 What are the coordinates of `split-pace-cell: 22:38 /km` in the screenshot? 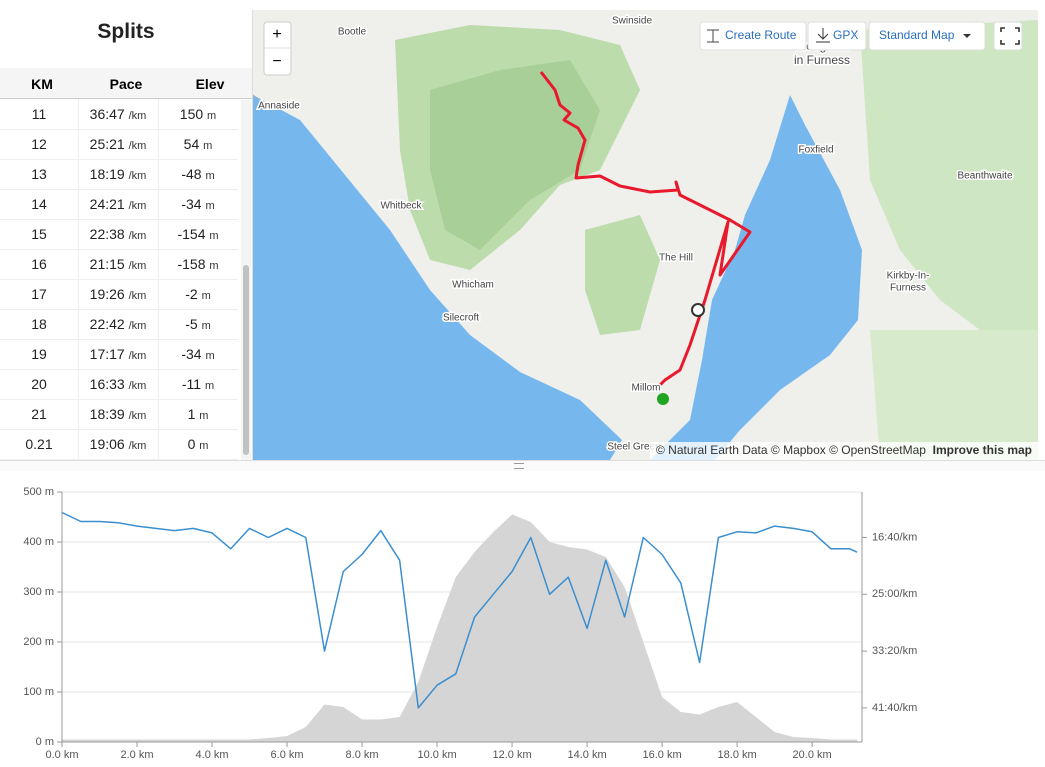 It's located at (118, 234).